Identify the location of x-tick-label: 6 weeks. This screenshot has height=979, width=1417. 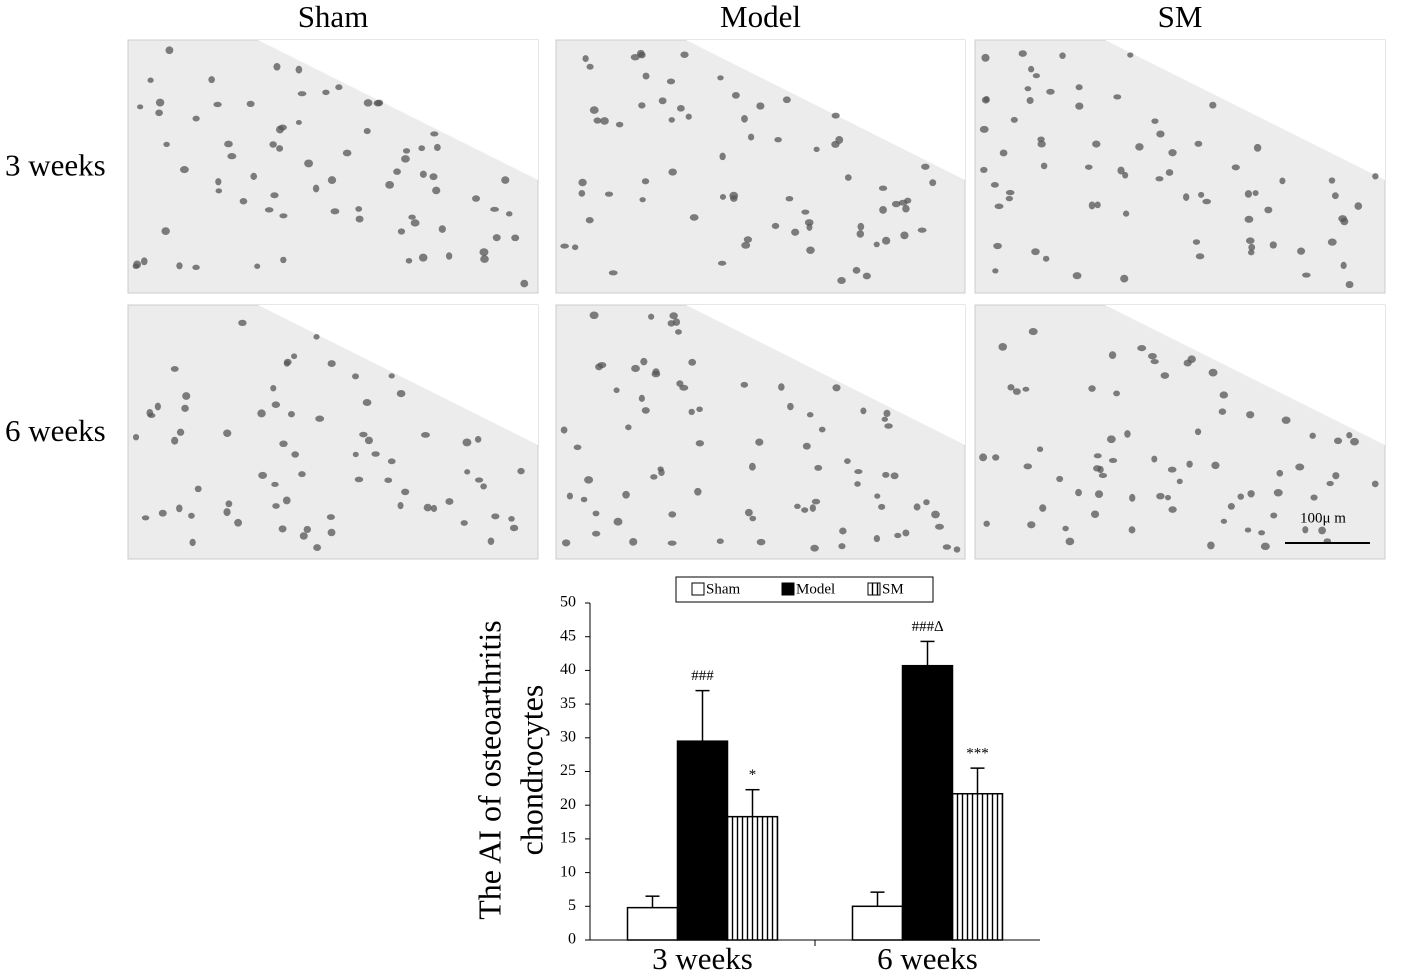
(927, 958).